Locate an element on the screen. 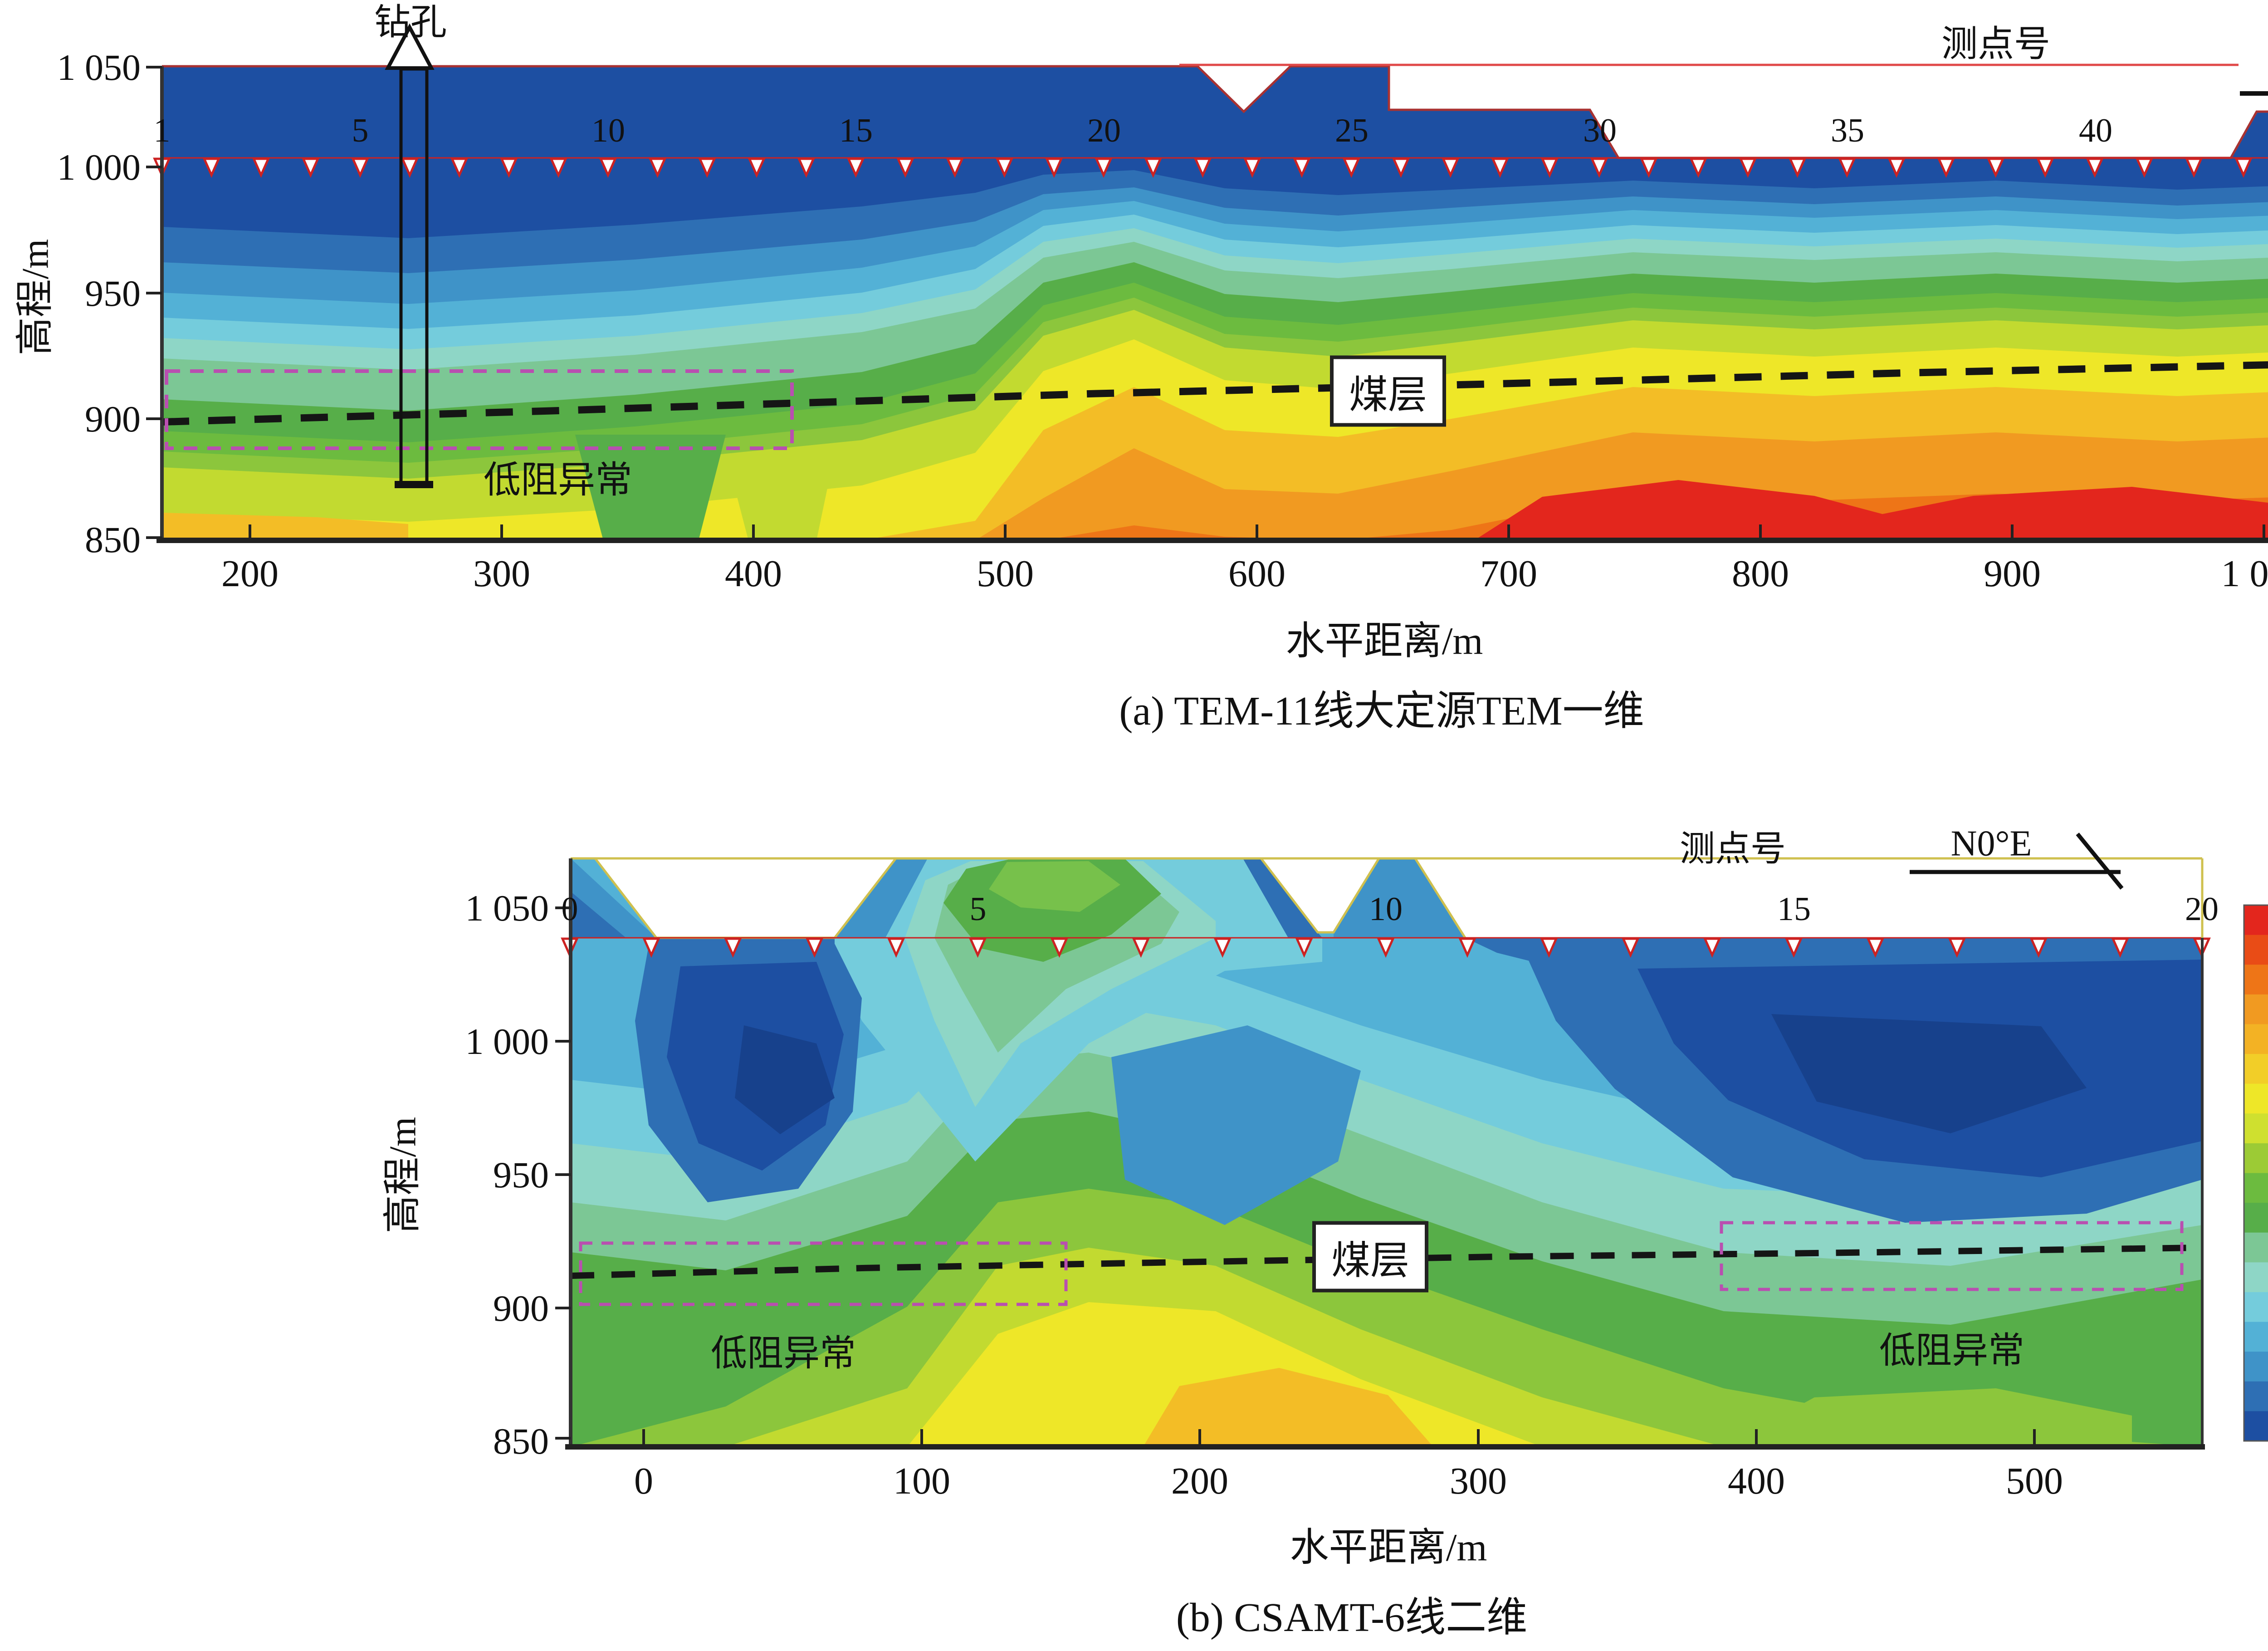 Image resolution: width=2268 pixels, height=1651 pixels. elevation-axis-label-a: 高程/m is located at coordinates (36, 298).